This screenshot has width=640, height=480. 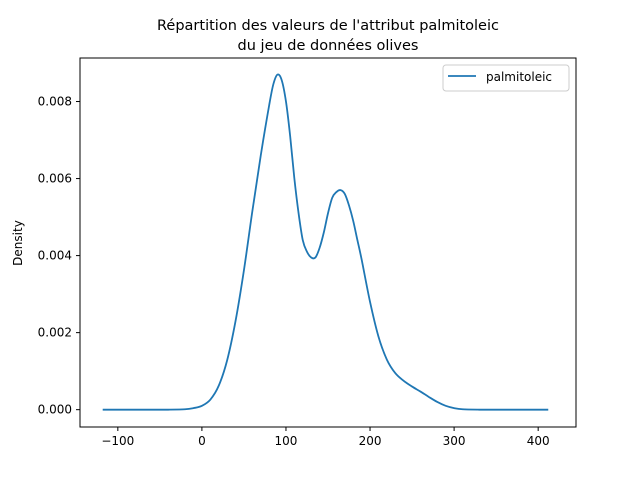 I want to click on y-tick-label: 0.004, so click(x=55, y=256).